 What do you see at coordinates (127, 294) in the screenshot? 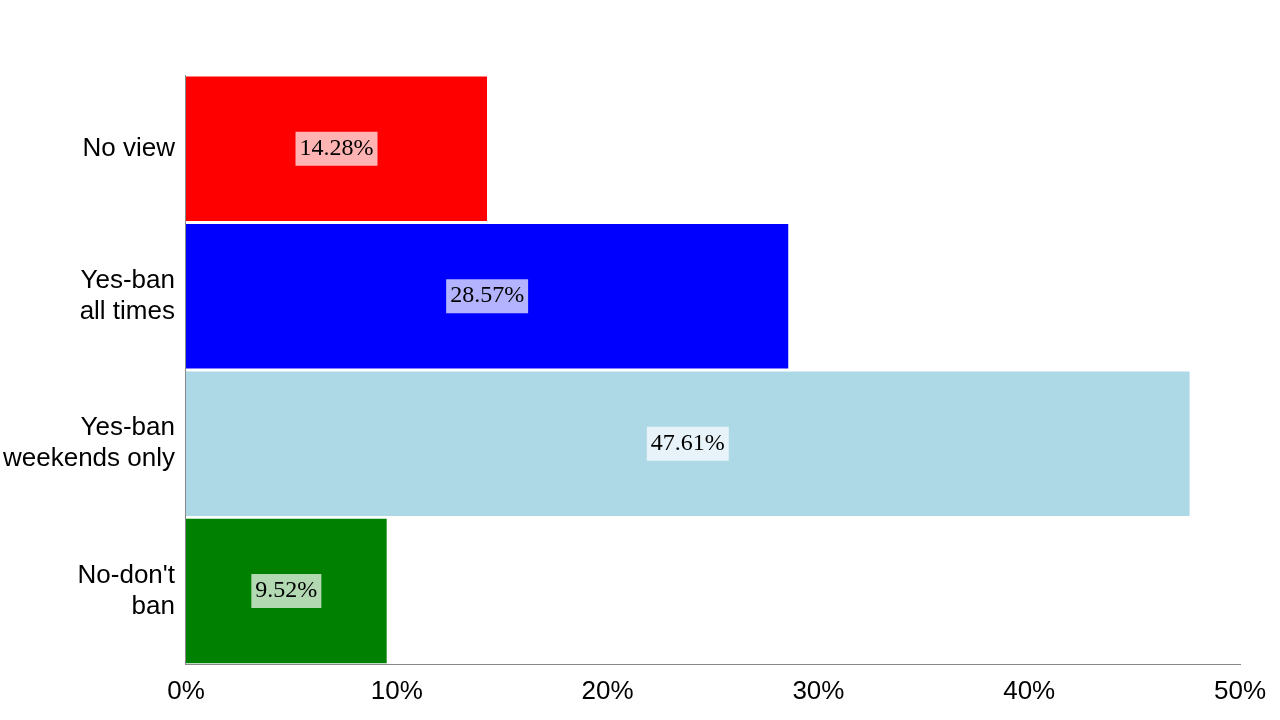
I see `y-tick-label: Yes-ban all times` at bounding box center [127, 294].